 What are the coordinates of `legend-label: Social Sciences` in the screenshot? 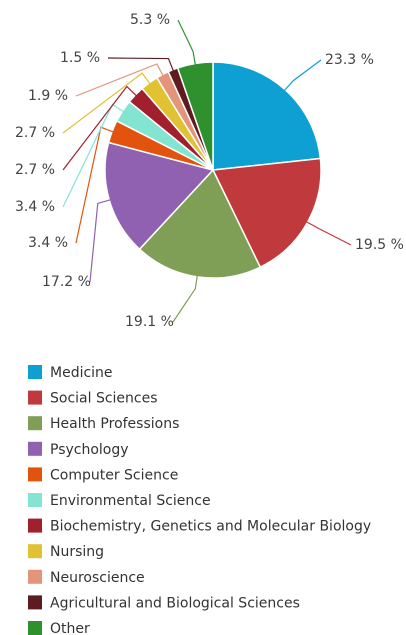 It's located at (104, 399).